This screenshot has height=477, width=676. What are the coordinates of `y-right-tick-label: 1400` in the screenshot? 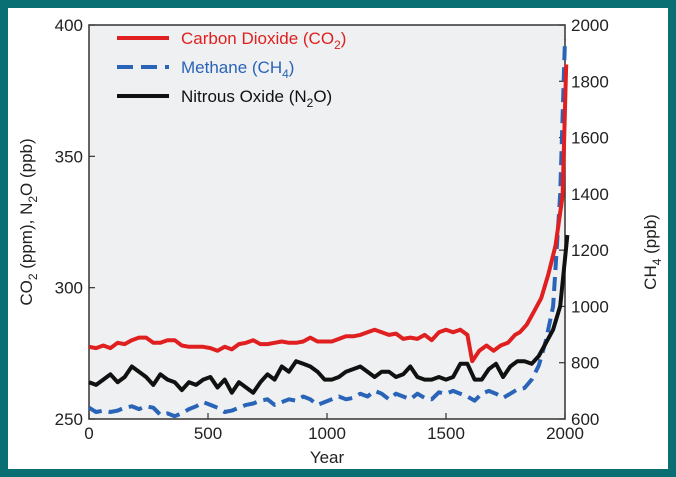 It's located at (590, 194).